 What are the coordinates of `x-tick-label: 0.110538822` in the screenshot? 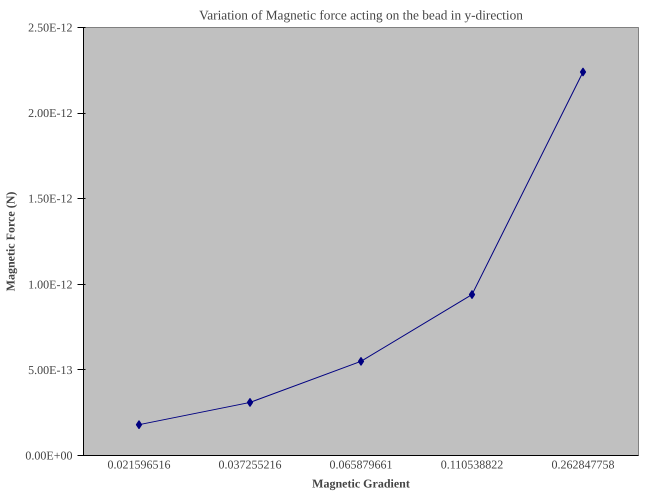 It's located at (472, 465).